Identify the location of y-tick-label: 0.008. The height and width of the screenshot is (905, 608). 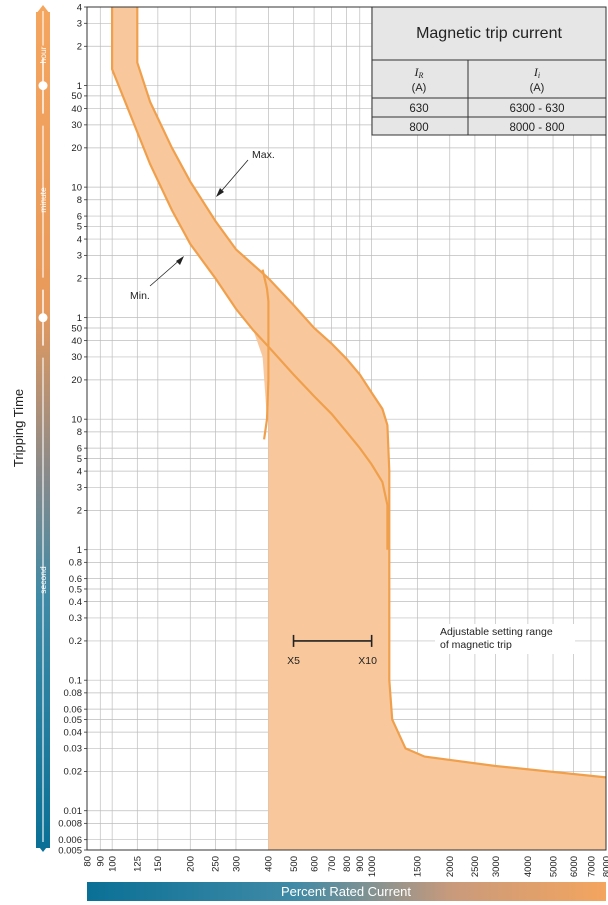
(70, 824).